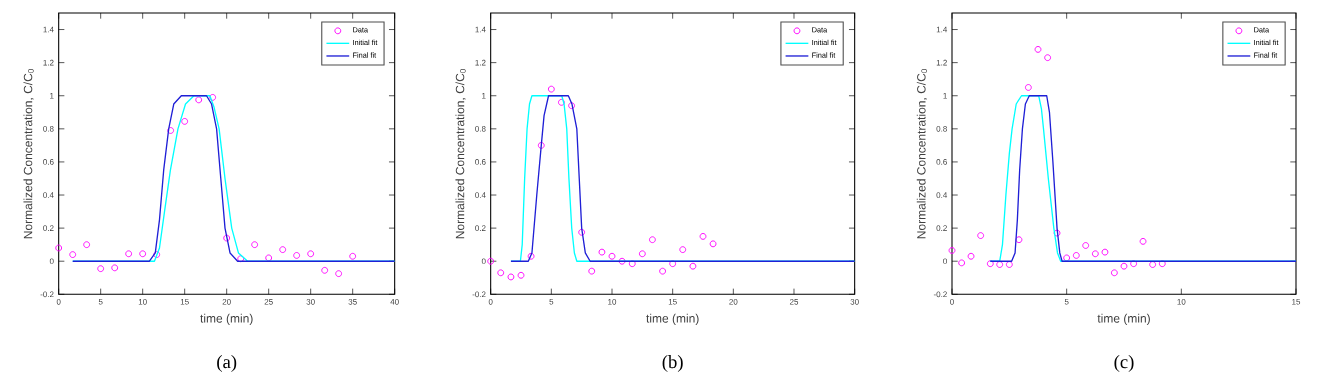 This screenshot has height=377, width=1321. Describe the element at coordinates (227, 363) in the screenshot. I see `text: (a)` at that location.